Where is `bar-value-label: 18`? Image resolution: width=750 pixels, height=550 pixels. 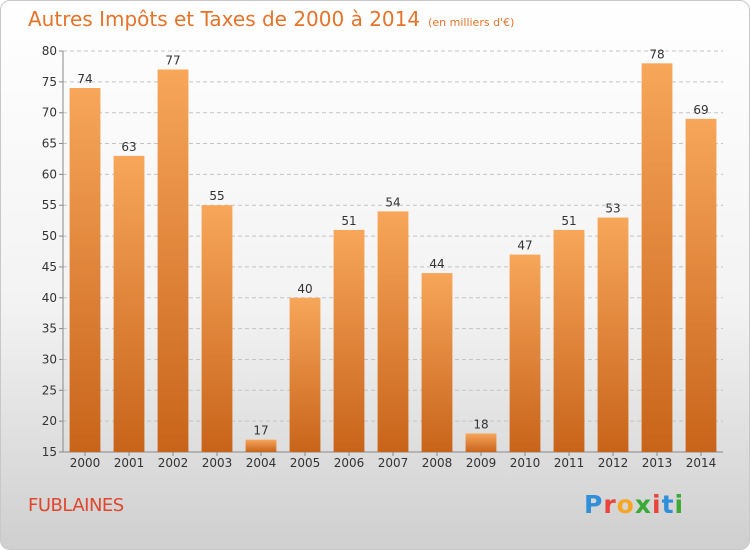
bar-value-label: 18 is located at coordinates (480, 424).